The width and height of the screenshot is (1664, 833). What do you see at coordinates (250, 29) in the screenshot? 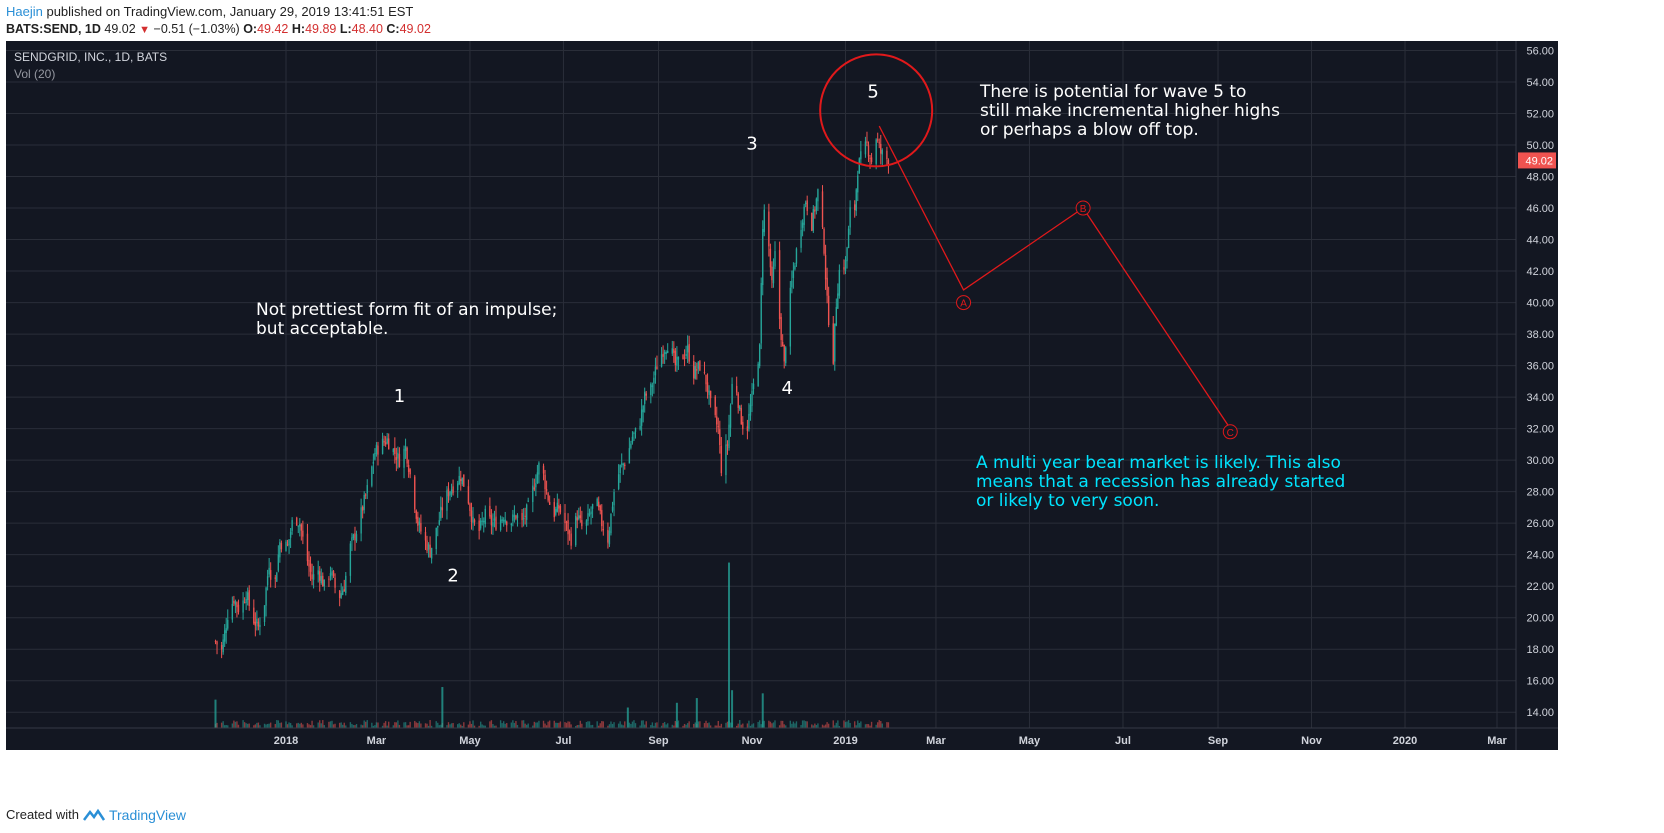
I see `open-label: O:` at bounding box center [250, 29].